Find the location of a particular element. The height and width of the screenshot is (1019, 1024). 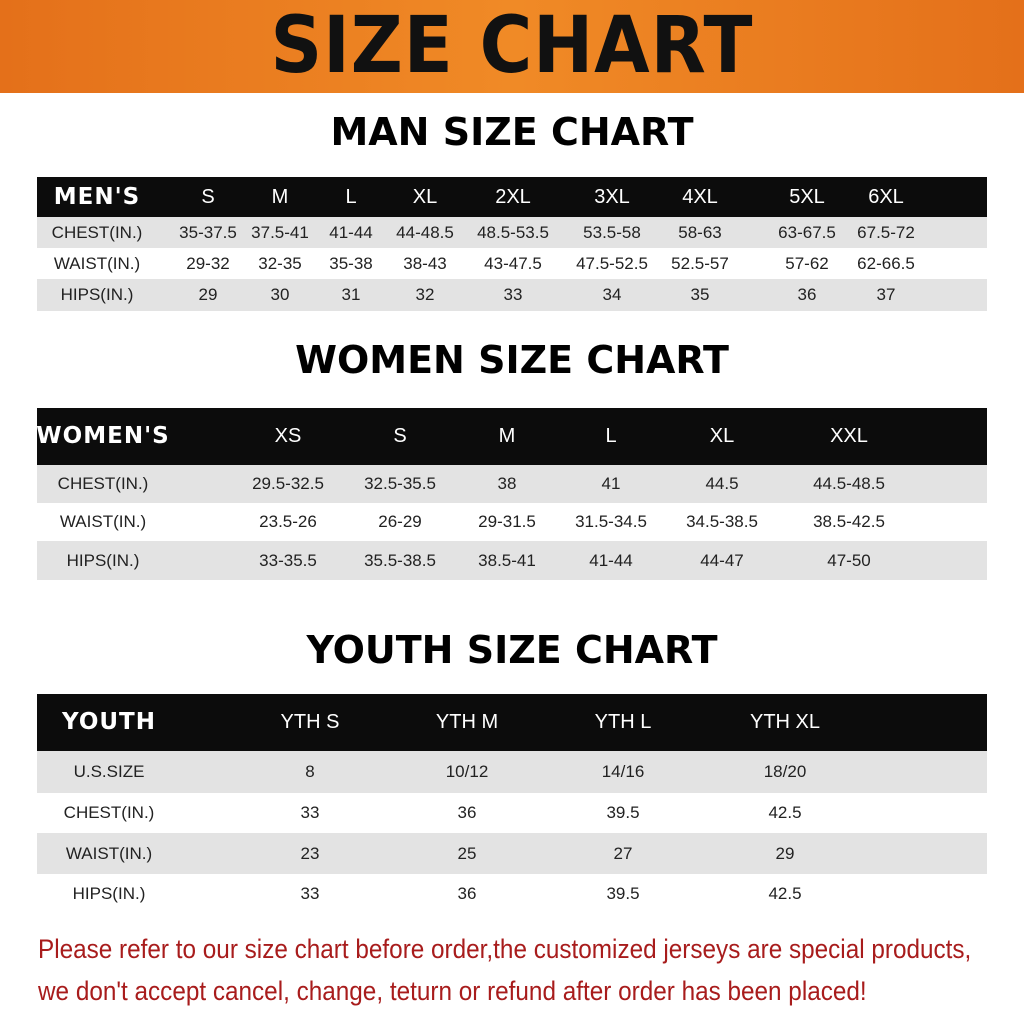

table-cell: 34 is located at coordinates (612, 294).